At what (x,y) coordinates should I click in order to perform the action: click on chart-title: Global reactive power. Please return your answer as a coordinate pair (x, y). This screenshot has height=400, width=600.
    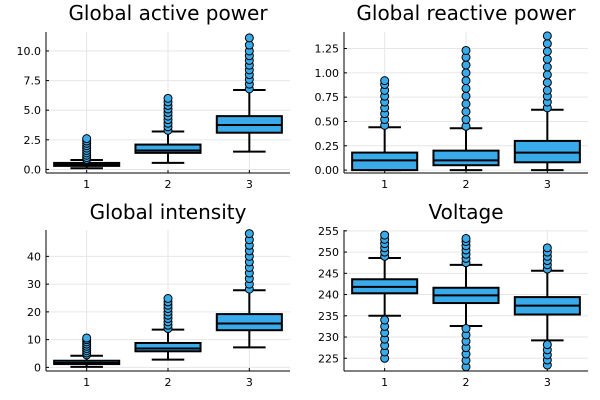
    Looking at the image, I should click on (466, 13).